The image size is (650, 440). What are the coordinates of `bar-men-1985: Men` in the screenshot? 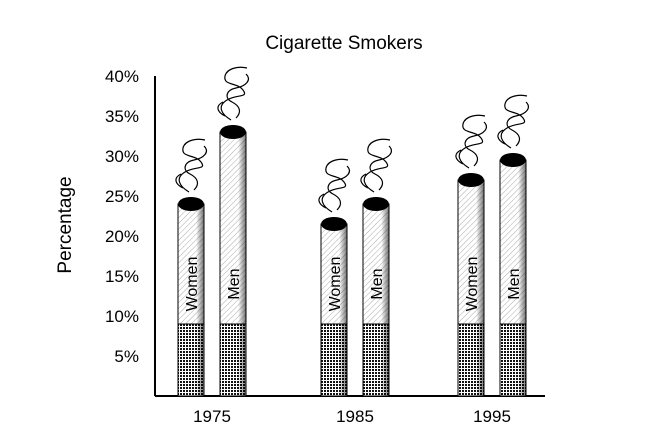 It's located at (376, 267).